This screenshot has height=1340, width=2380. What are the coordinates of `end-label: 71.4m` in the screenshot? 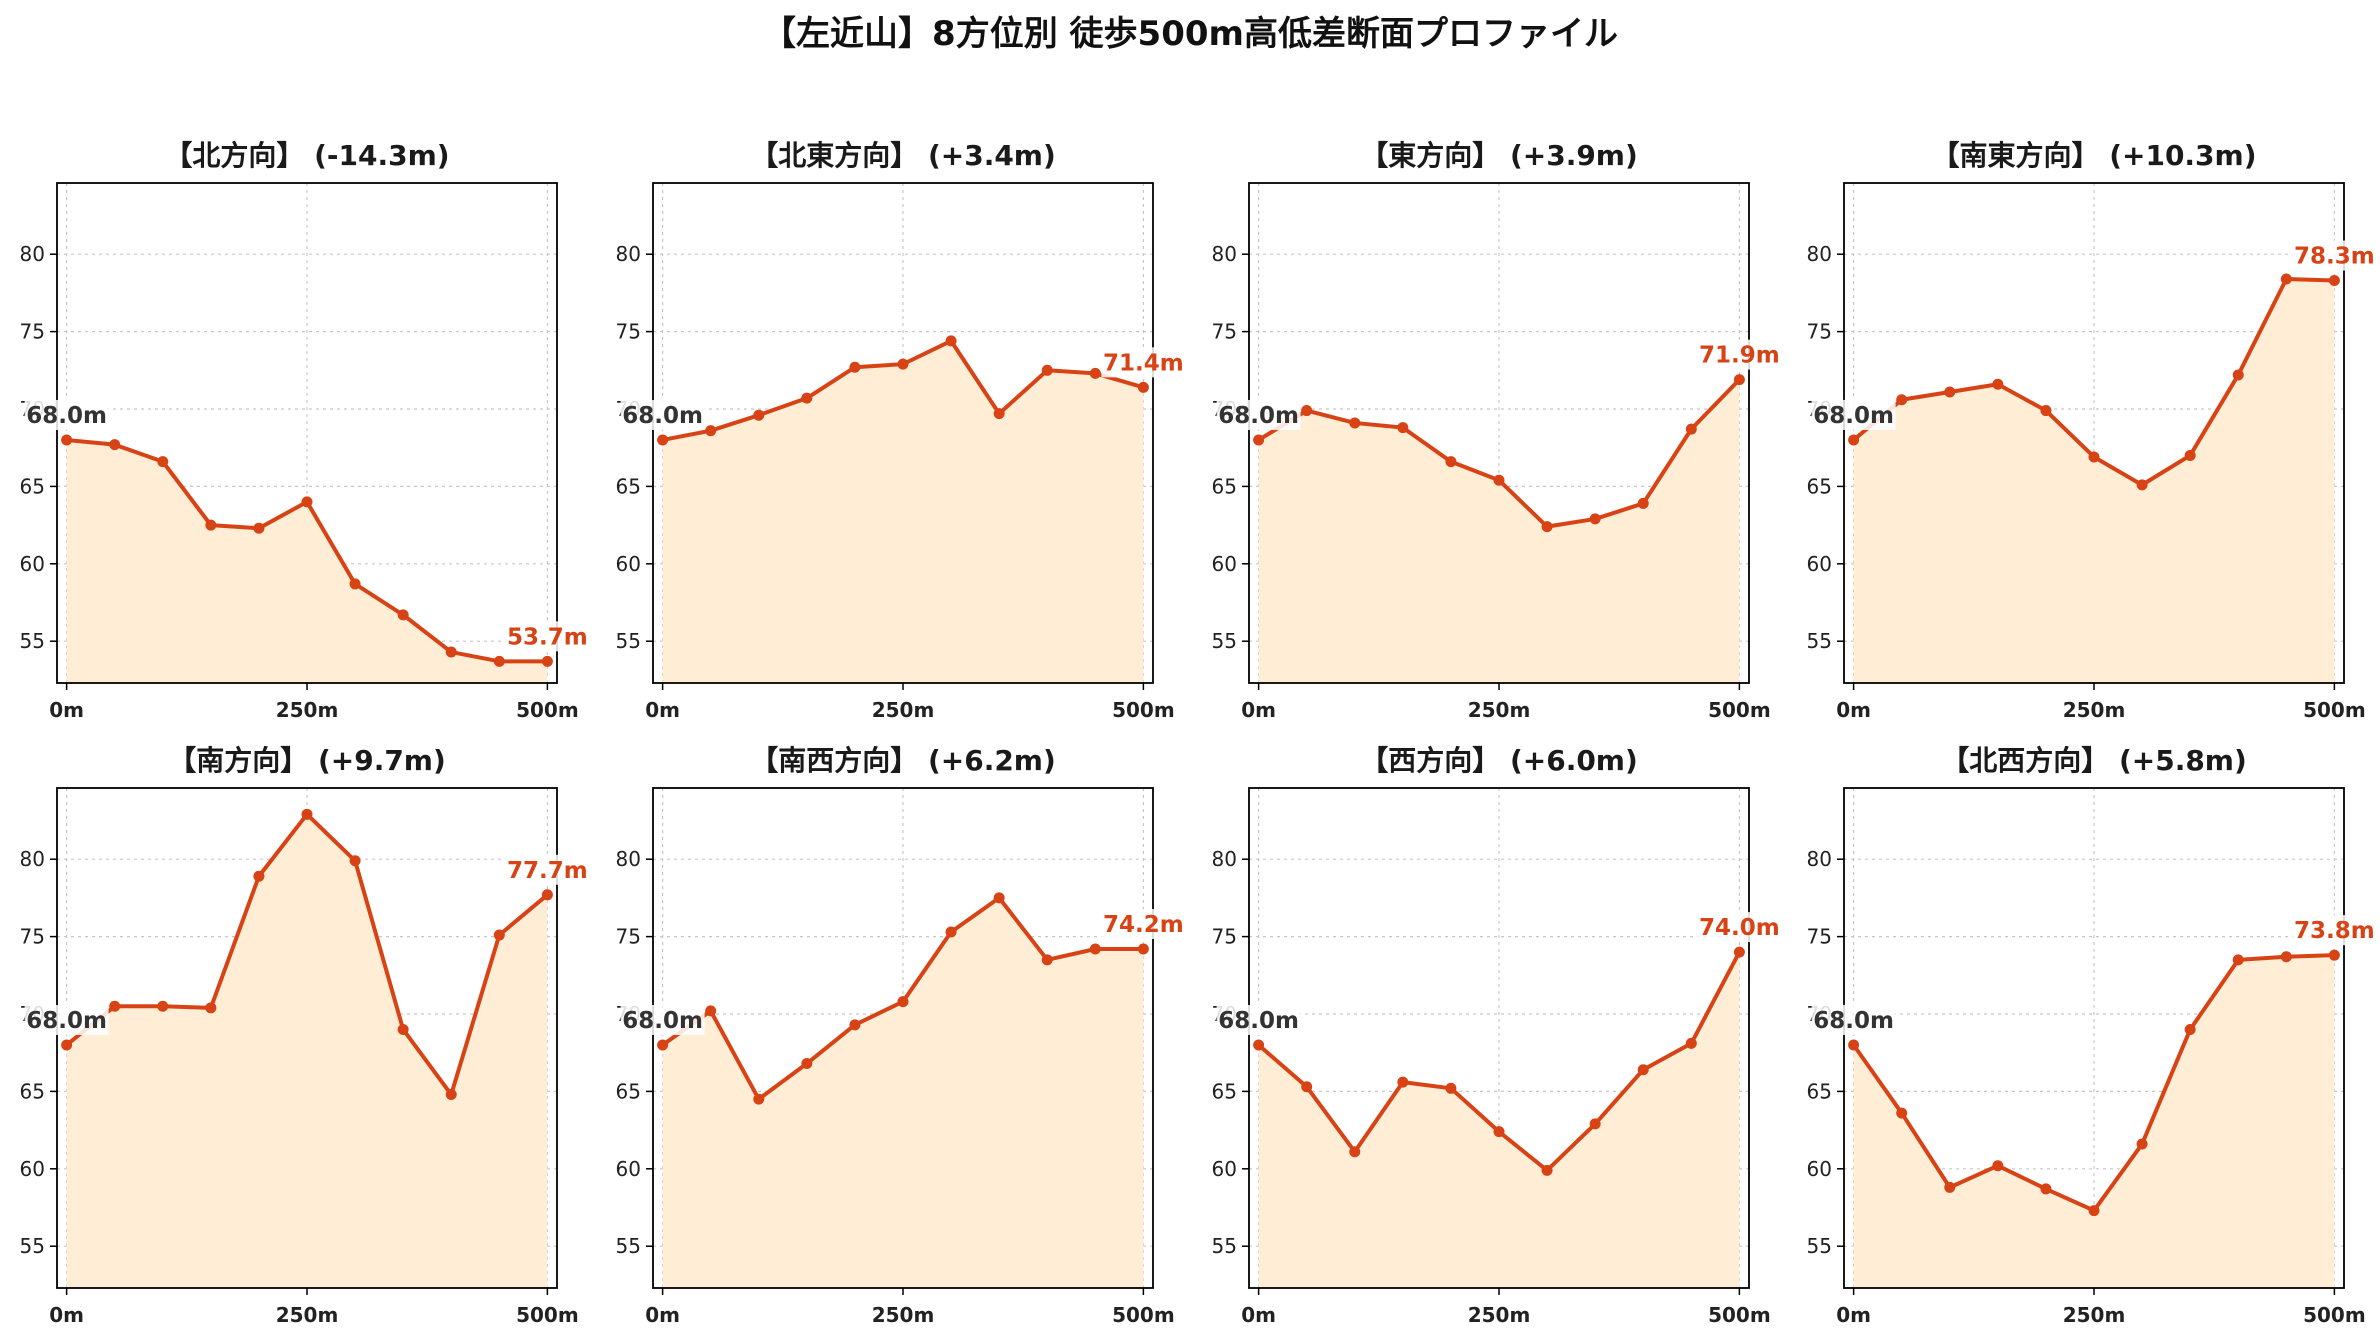 It's located at (1143, 363).